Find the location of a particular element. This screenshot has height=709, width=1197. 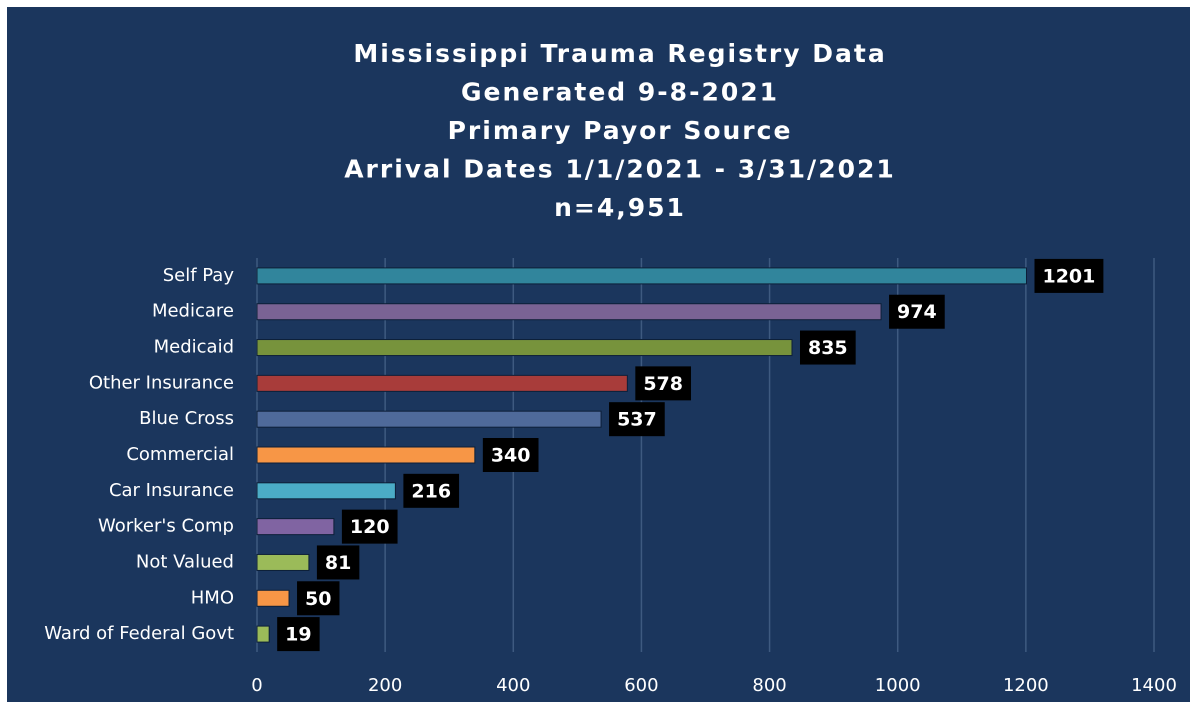

x-tick-label: 800 is located at coordinates (769, 685).